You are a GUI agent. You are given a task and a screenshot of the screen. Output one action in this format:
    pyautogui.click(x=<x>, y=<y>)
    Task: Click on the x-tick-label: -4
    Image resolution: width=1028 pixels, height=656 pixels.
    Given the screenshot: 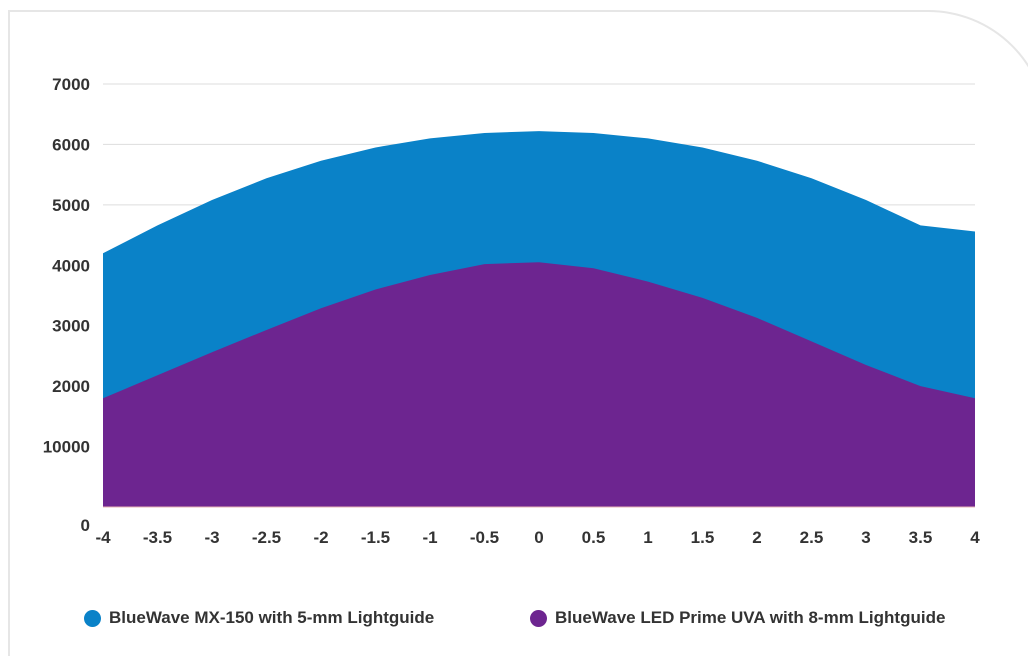 What is the action you would take?
    pyautogui.click(x=103, y=537)
    